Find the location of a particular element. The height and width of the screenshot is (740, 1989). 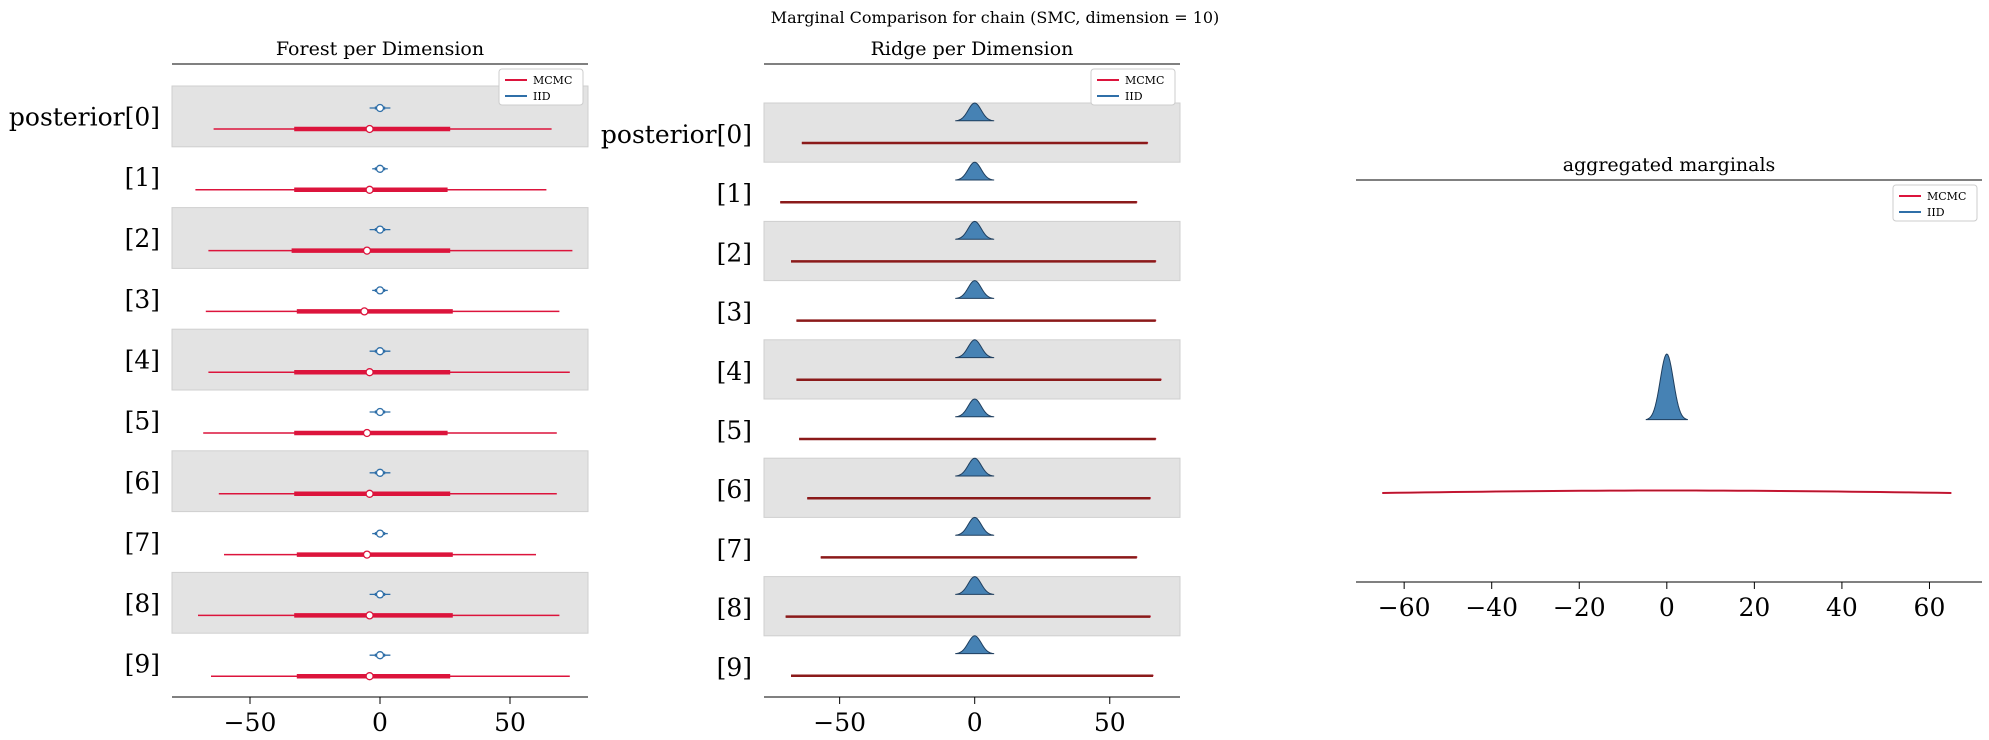

panel-title: Ridge per Dimension is located at coordinates (972, 49).